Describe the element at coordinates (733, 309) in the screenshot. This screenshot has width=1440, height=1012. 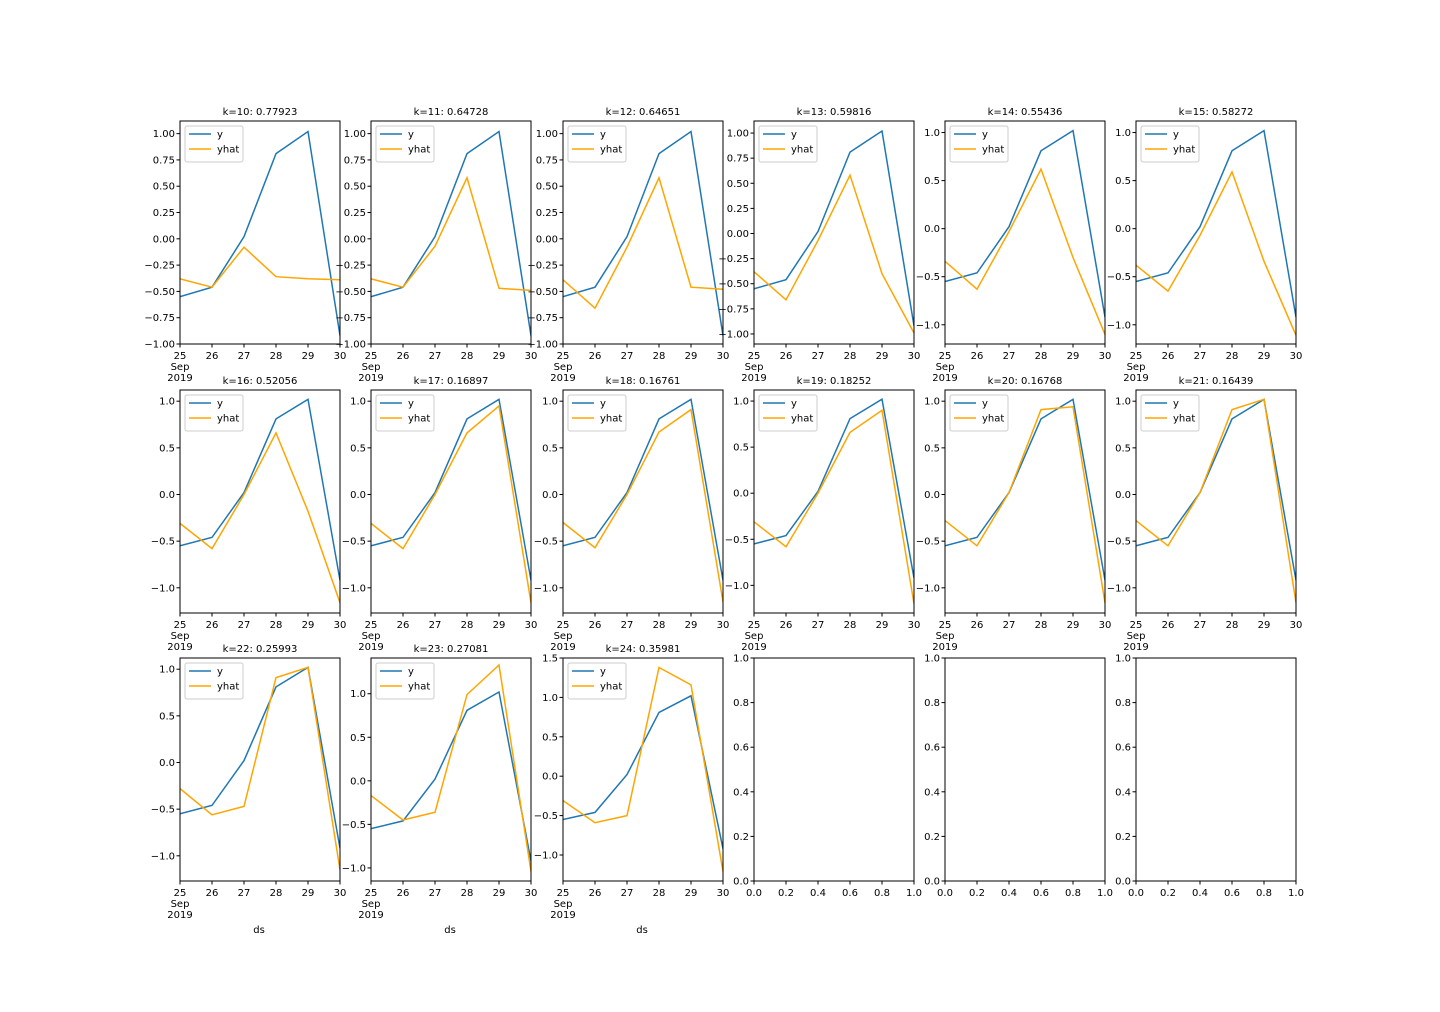
I see `y-tick-label: −0.75` at that location.